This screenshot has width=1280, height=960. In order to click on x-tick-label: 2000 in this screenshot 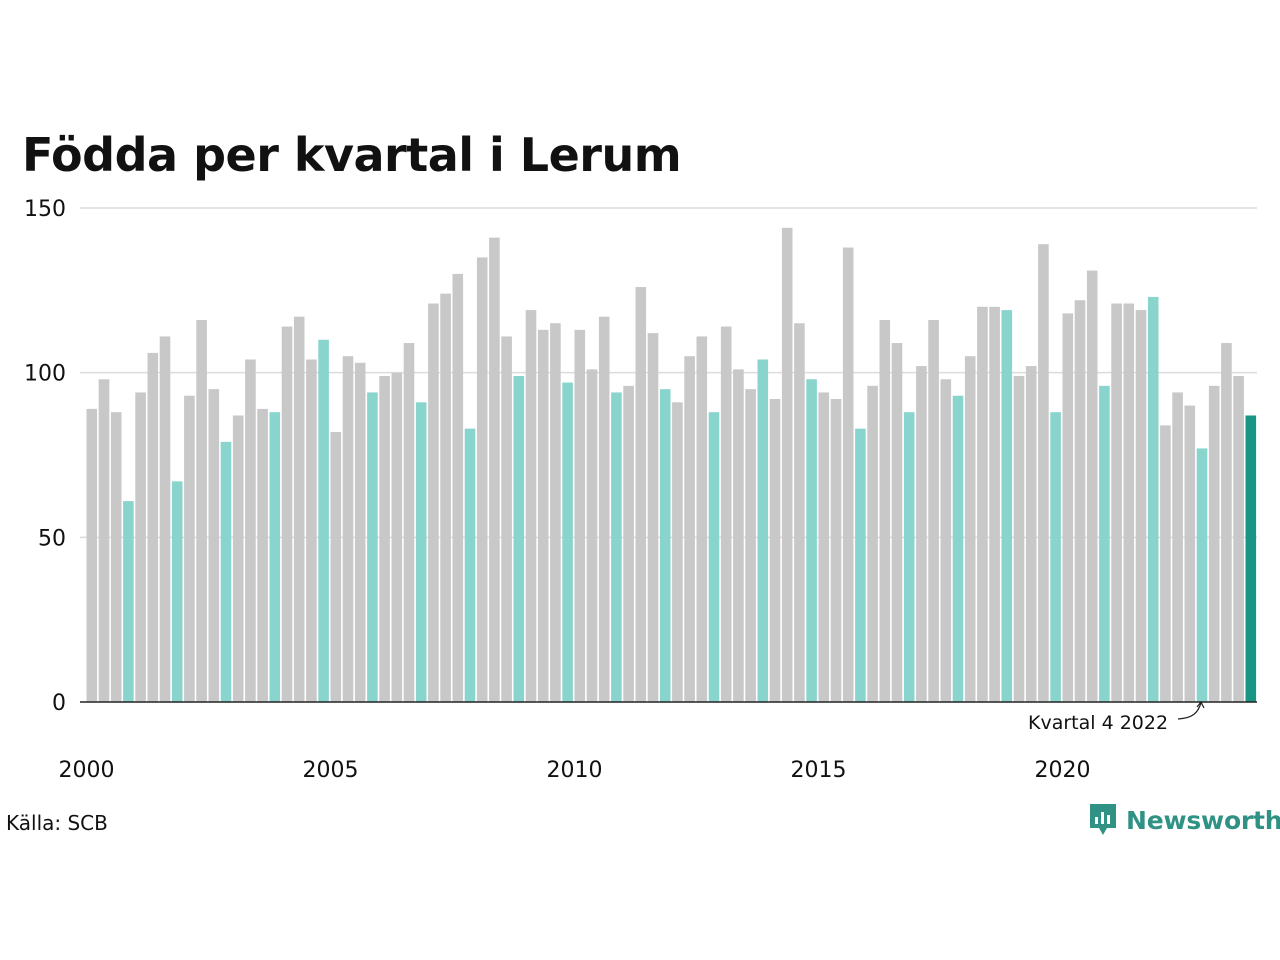, I will do `click(87, 770)`.